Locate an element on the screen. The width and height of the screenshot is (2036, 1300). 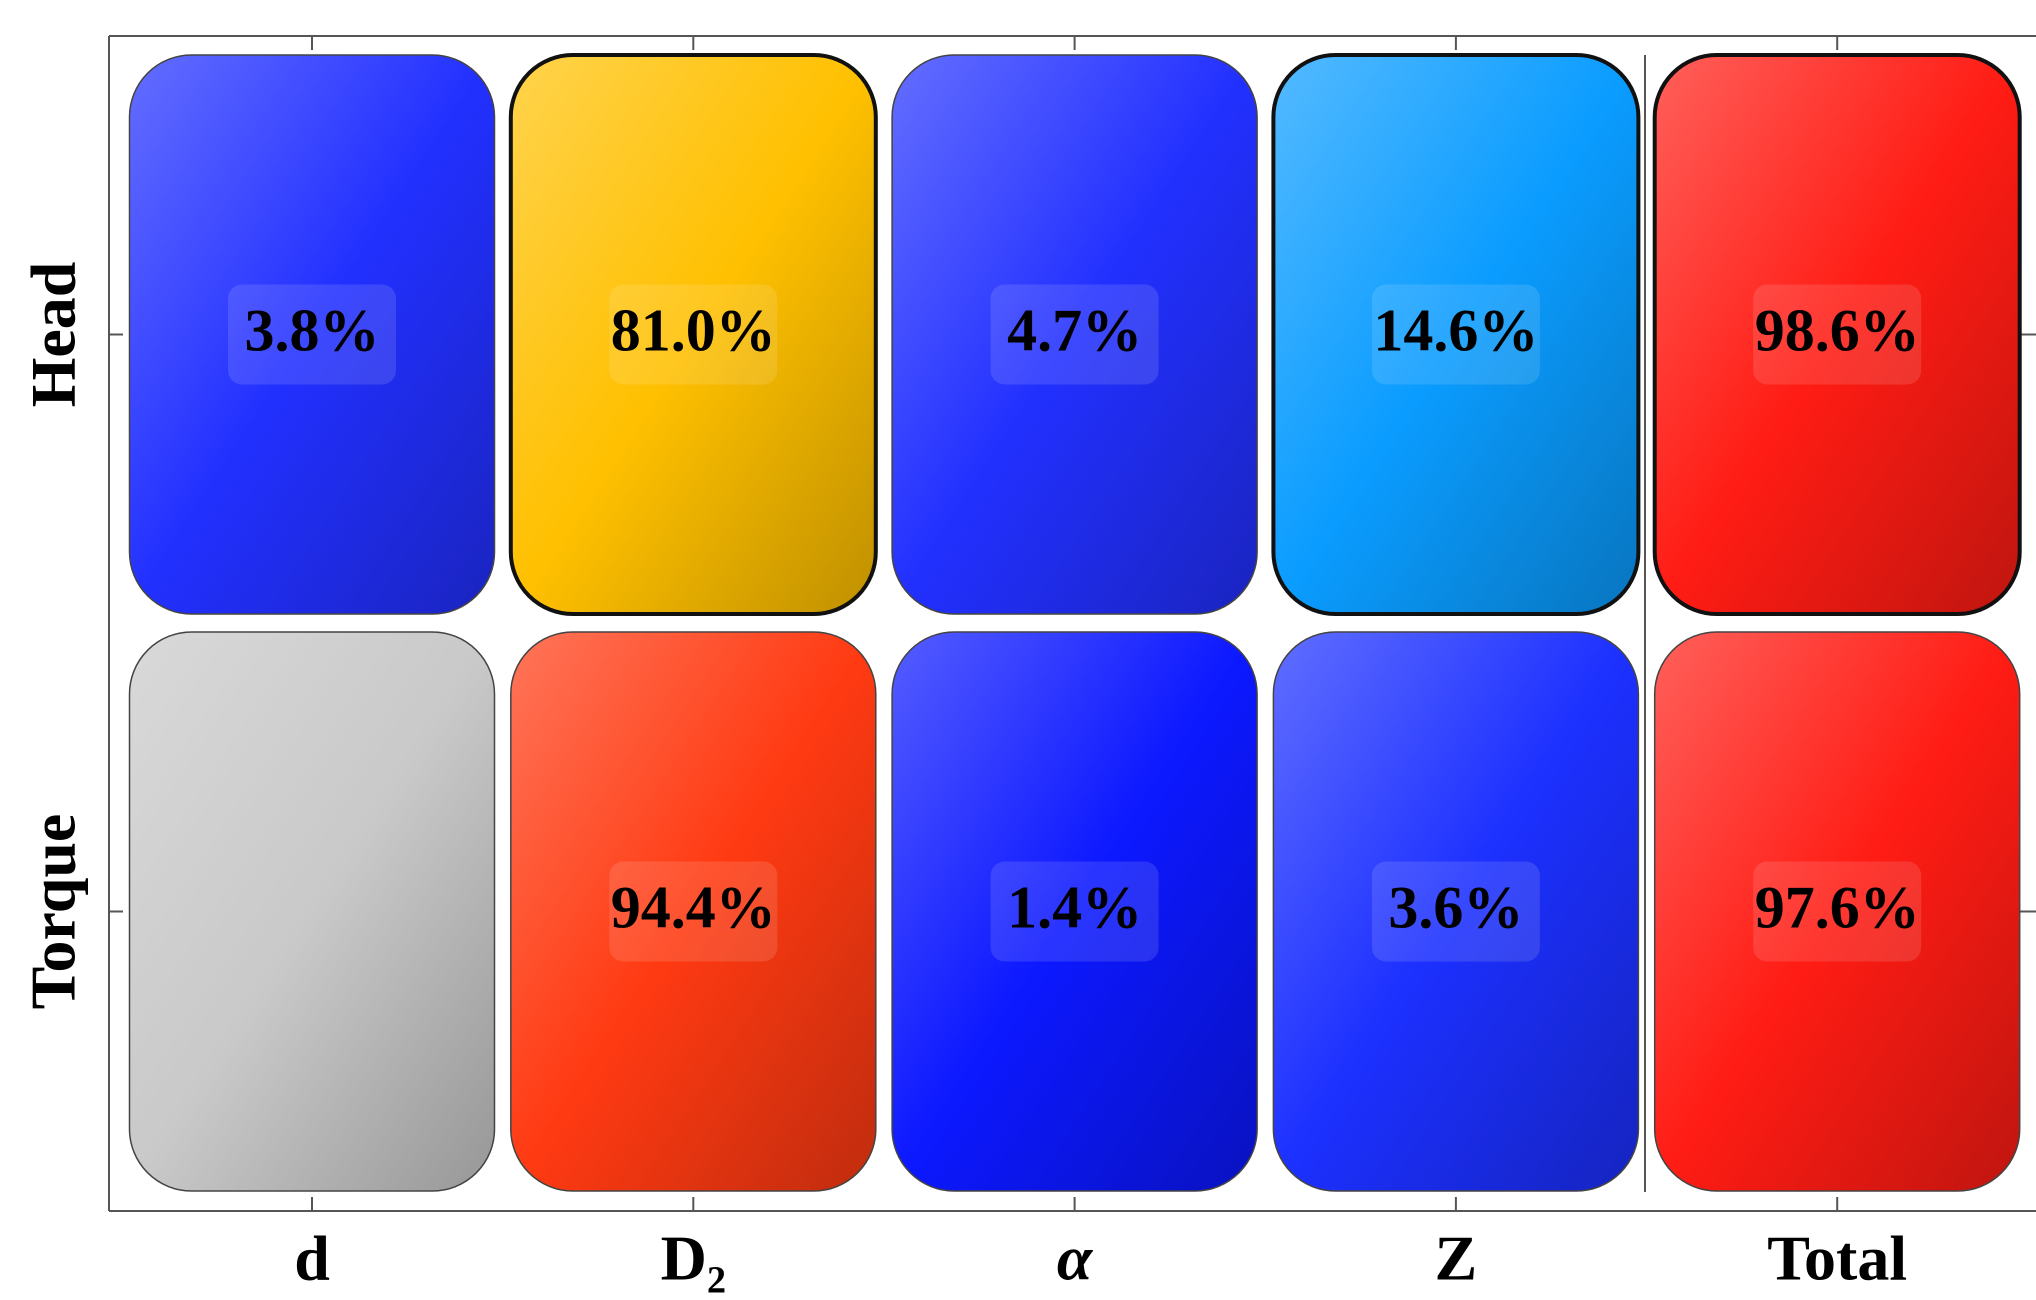
value-label: 97.6% is located at coordinates (1837, 907).